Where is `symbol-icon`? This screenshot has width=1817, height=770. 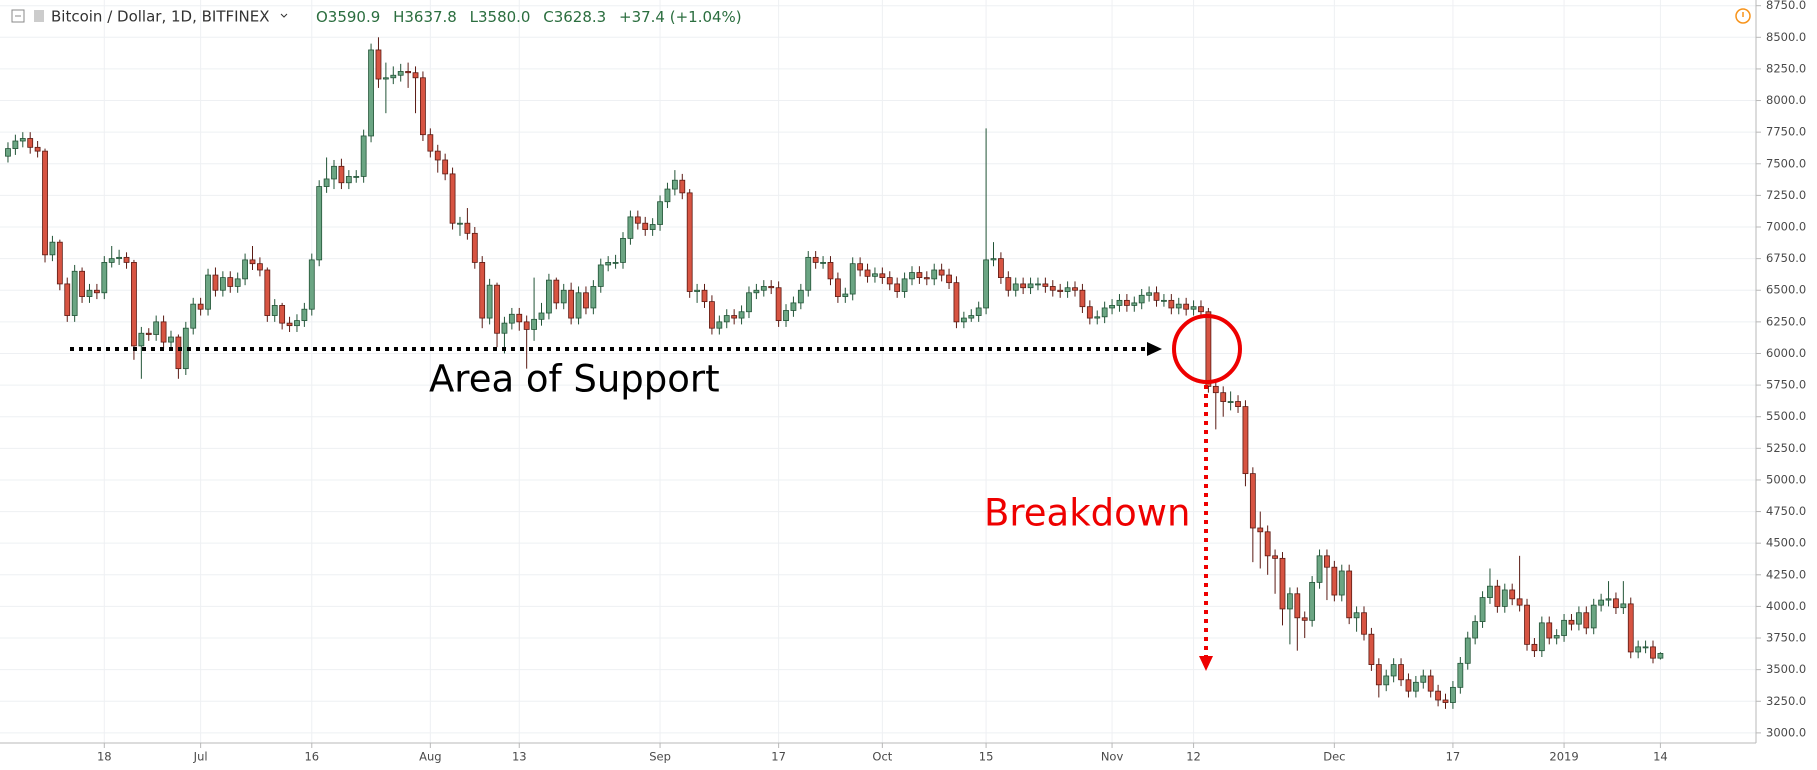
symbol-icon is located at coordinates (39, 16).